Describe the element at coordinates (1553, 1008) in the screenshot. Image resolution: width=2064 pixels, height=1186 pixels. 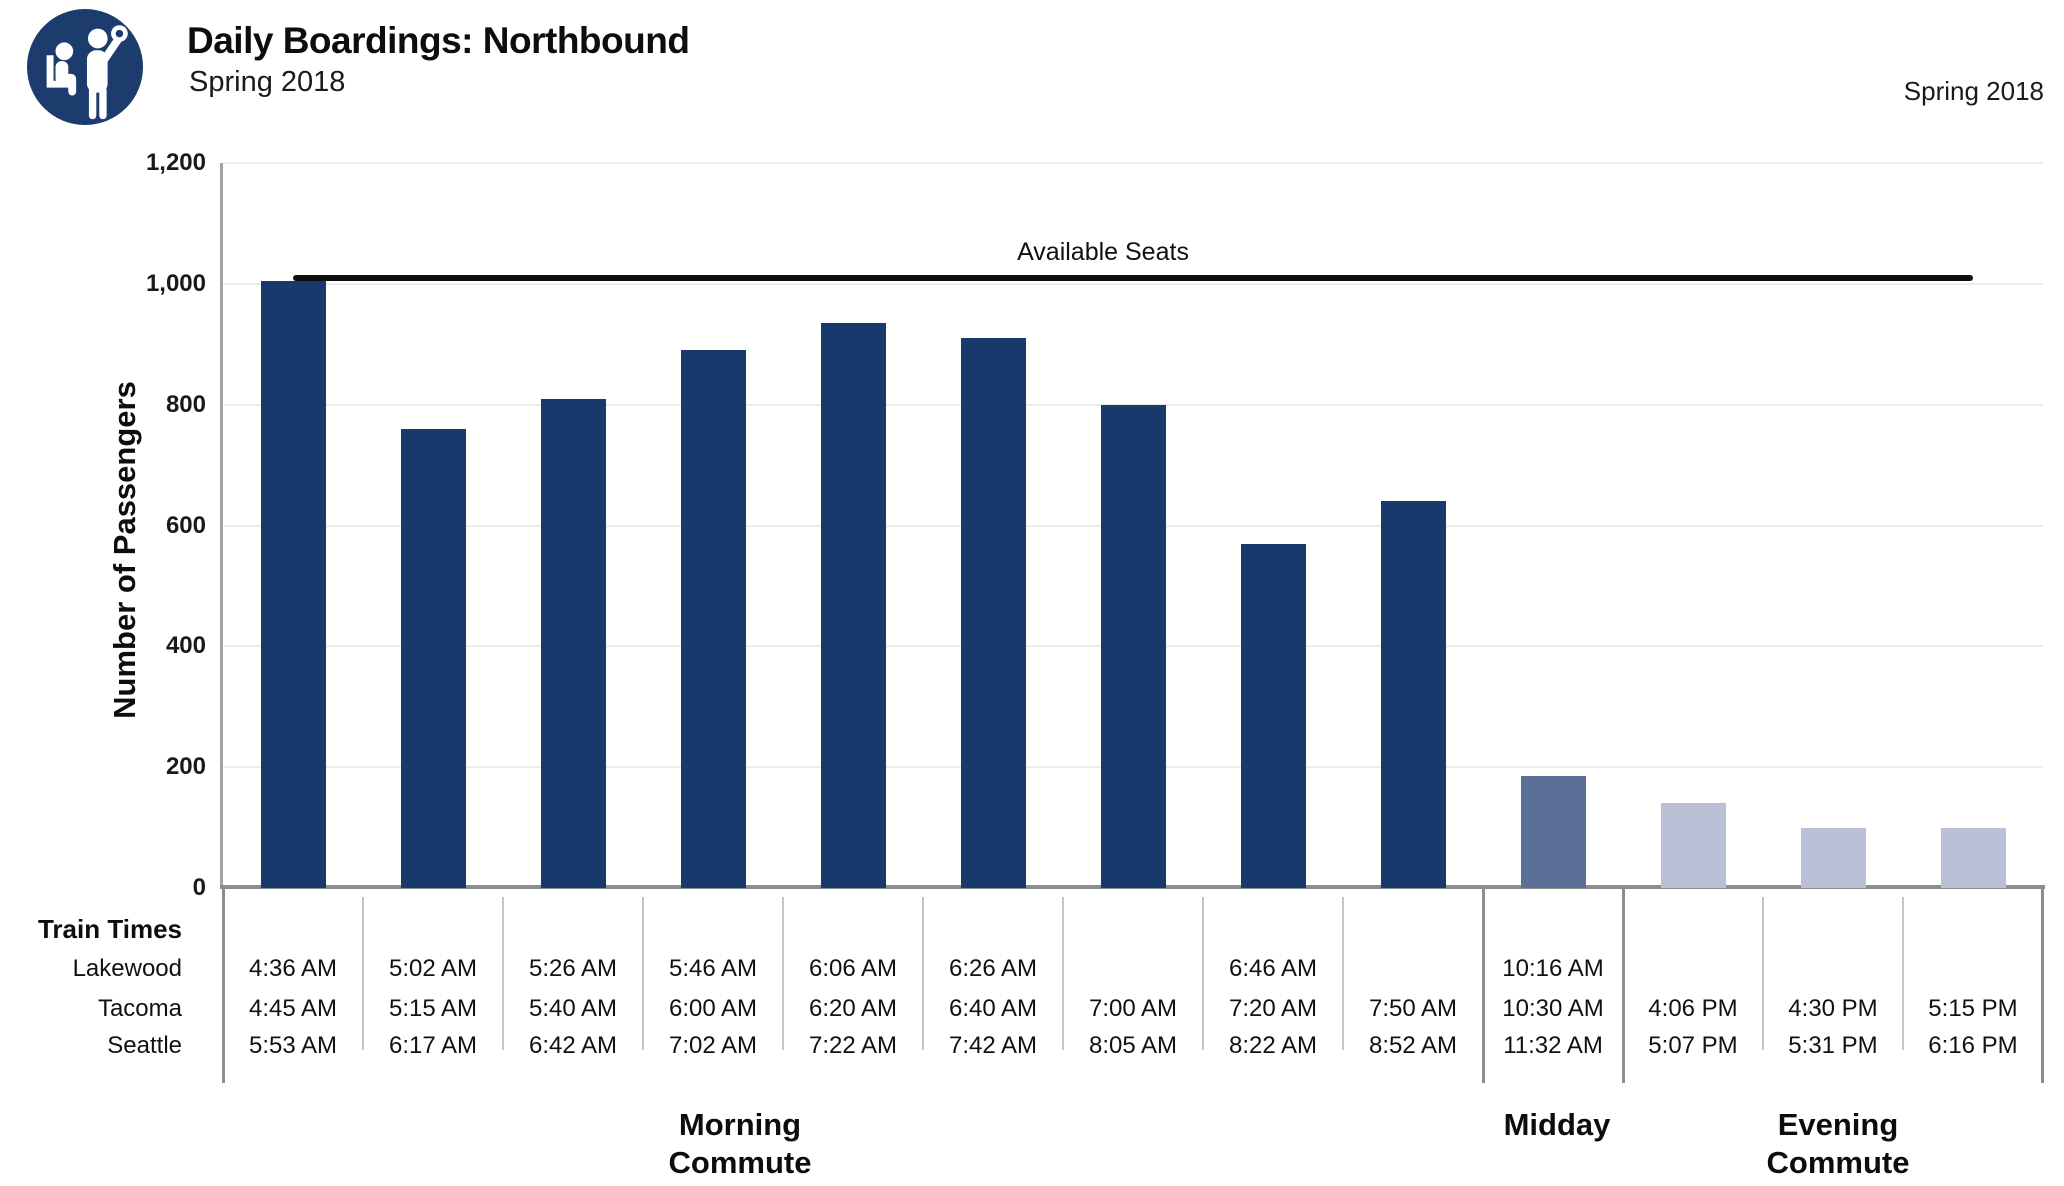
I see `train-time-cell: 10:30 AM` at that location.